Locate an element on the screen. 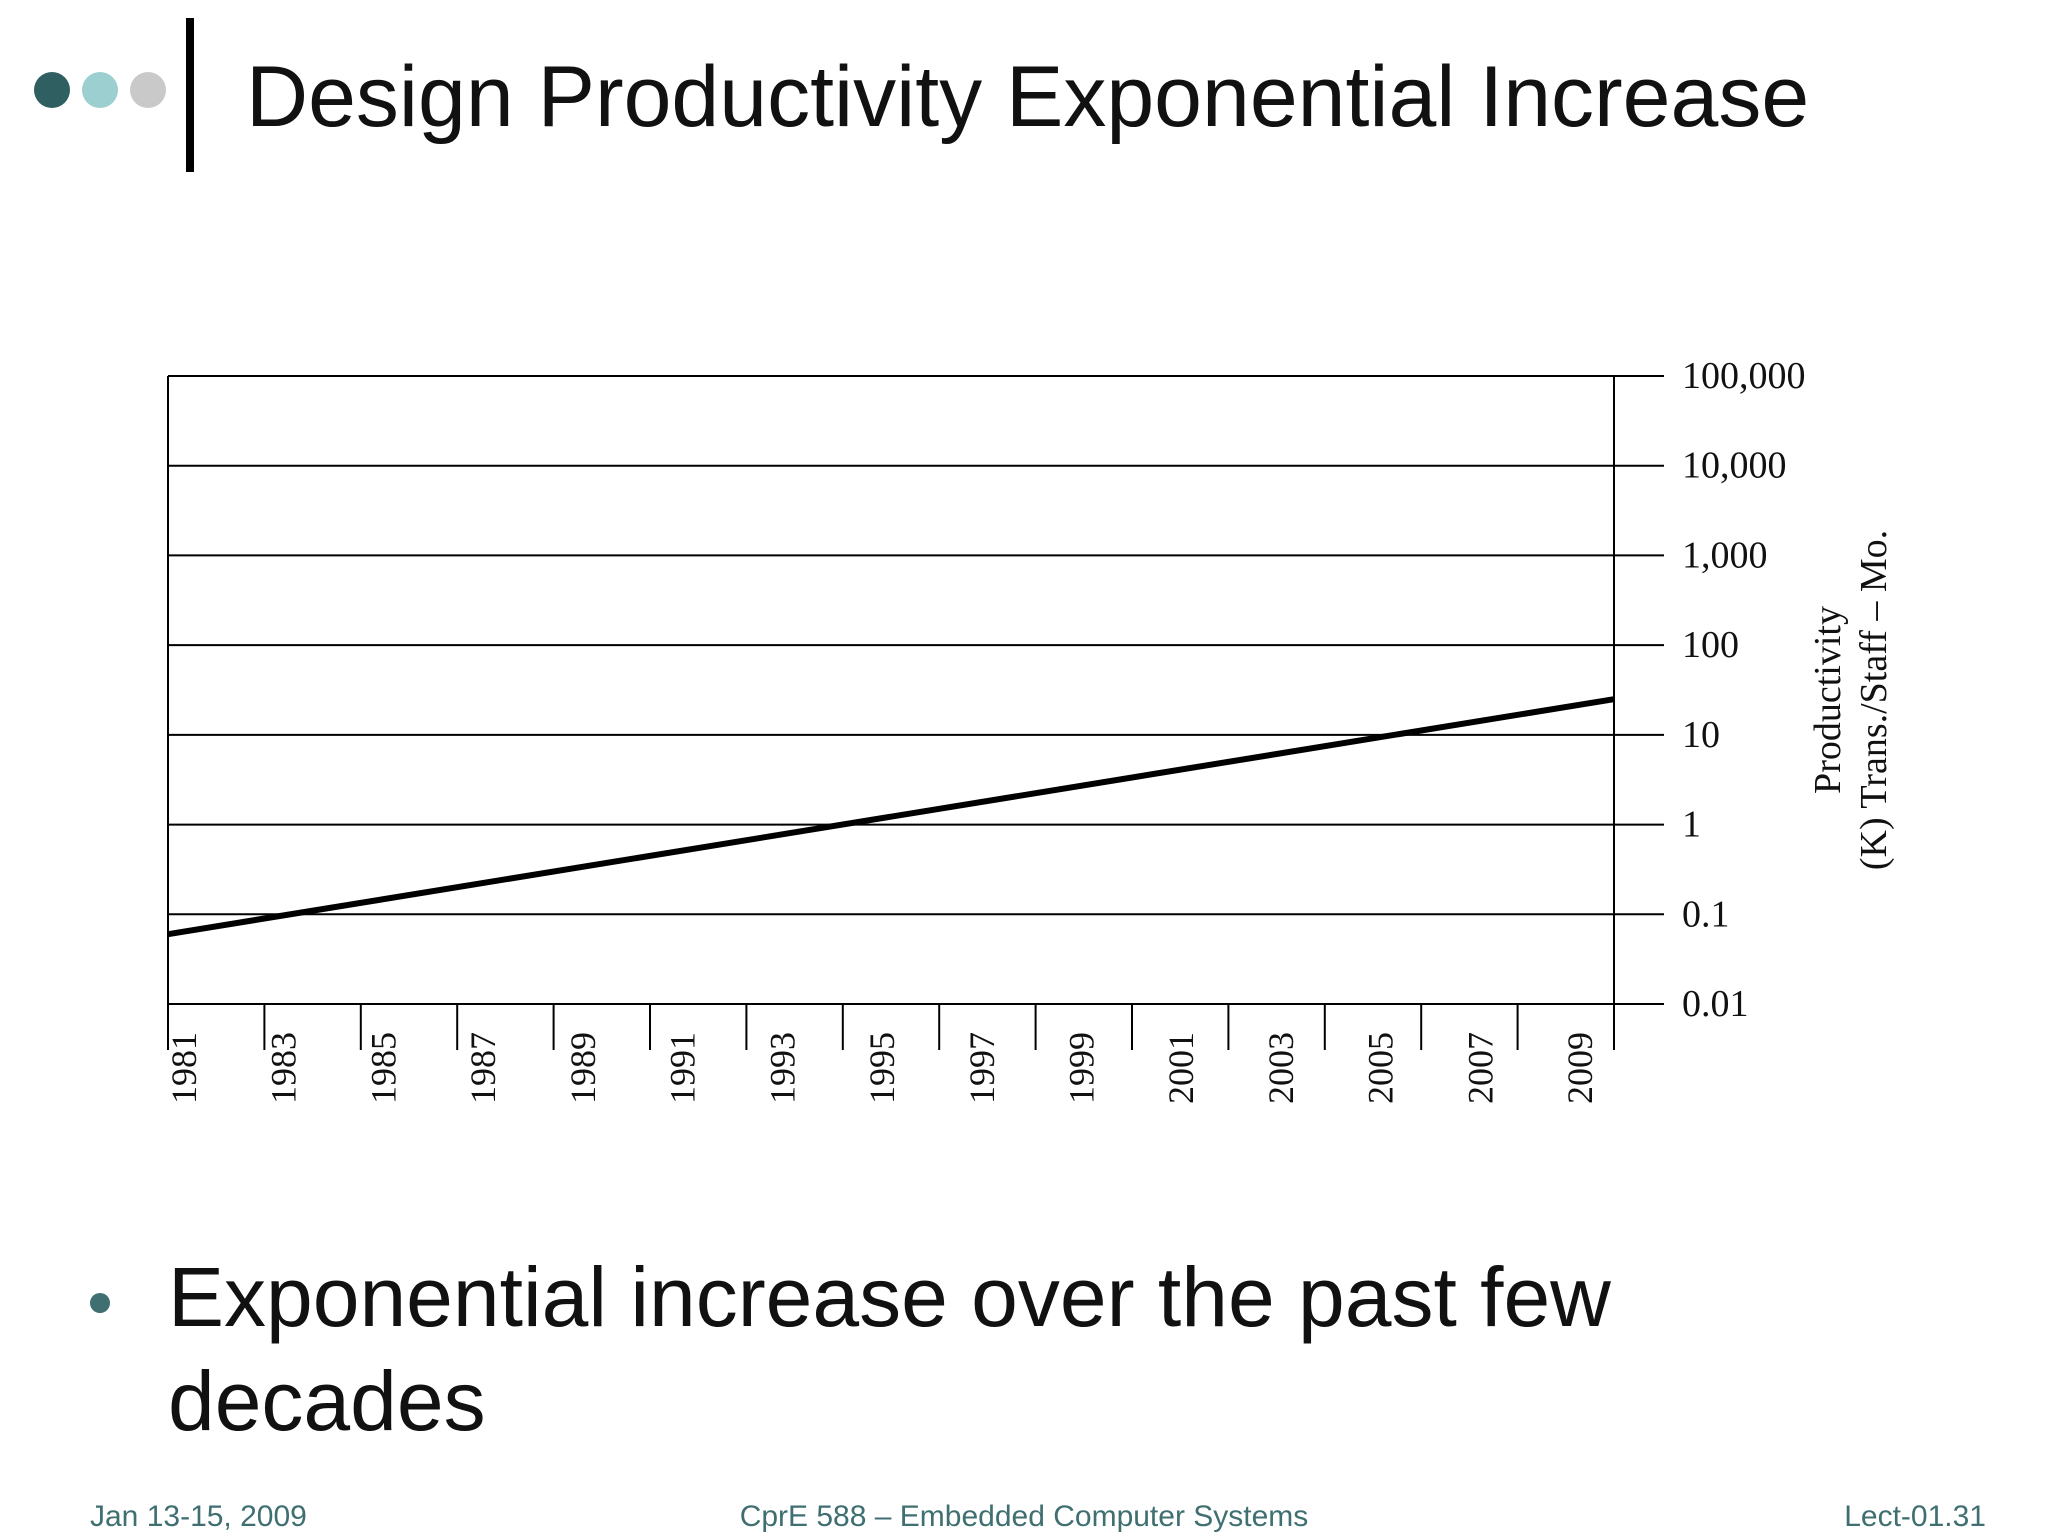  footer-course: CprE 588 – Embedded Computer Systems is located at coordinates (1024, 1516).